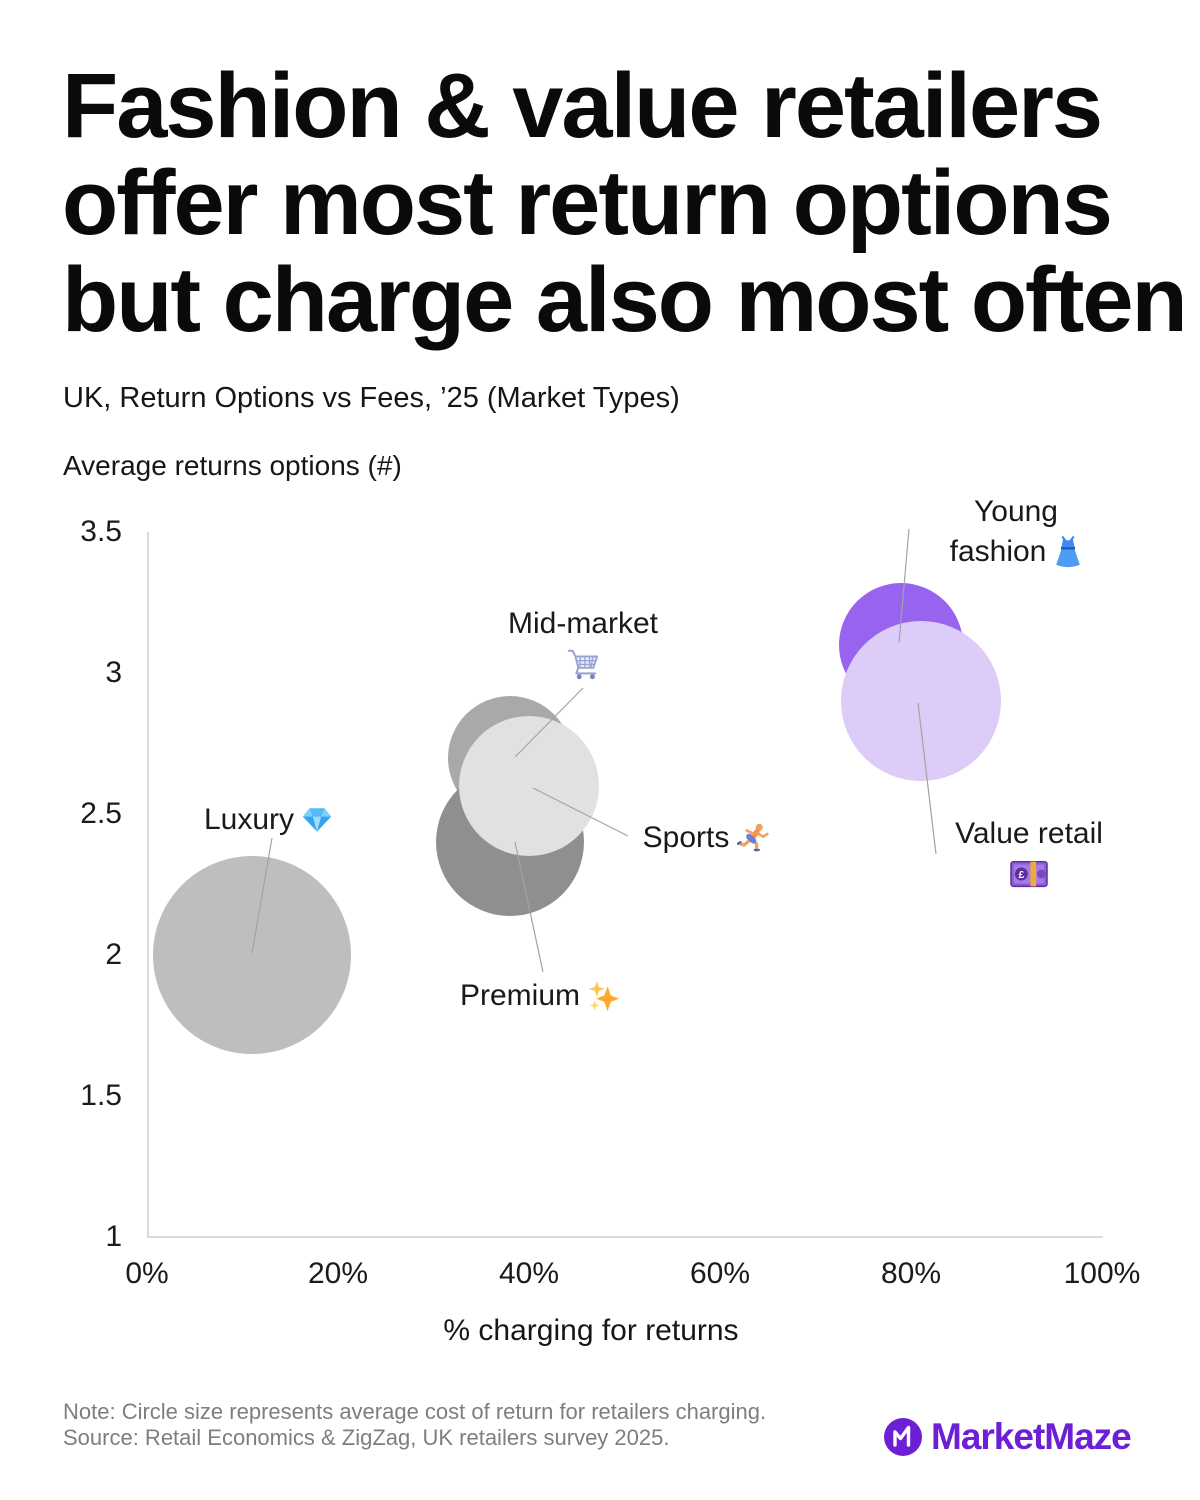 The image size is (1200, 1500). I want to click on title-line: but charge also most often, so click(625, 300).